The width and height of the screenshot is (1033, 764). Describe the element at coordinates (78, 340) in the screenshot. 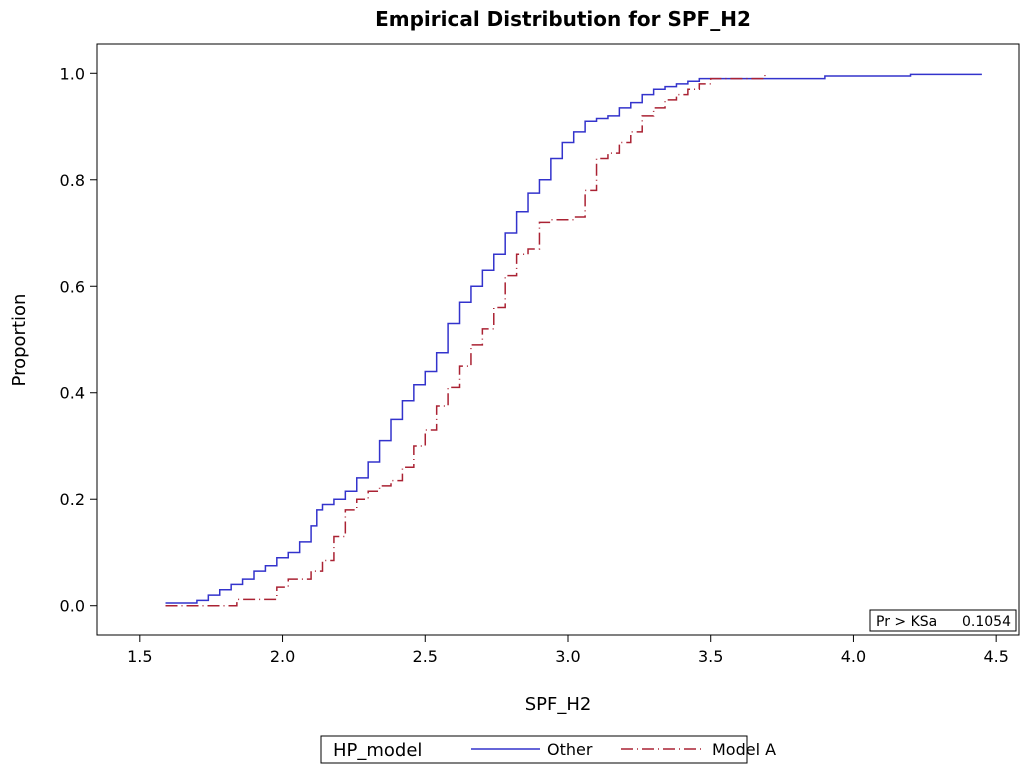

I see `y-axis: 0.0 0.2 0.4 0.6 0.8 1.0` at that location.